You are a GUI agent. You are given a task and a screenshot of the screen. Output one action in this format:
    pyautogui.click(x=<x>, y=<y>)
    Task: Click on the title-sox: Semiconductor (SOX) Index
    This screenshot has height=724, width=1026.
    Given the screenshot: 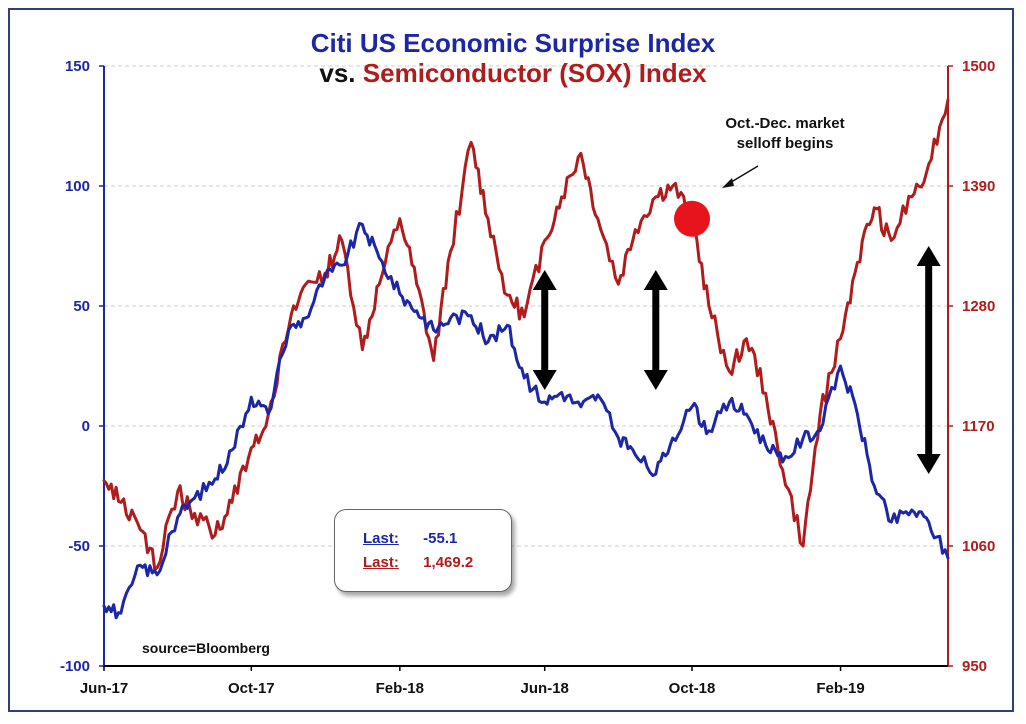 What is the action you would take?
    pyautogui.click(x=534, y=73)
    